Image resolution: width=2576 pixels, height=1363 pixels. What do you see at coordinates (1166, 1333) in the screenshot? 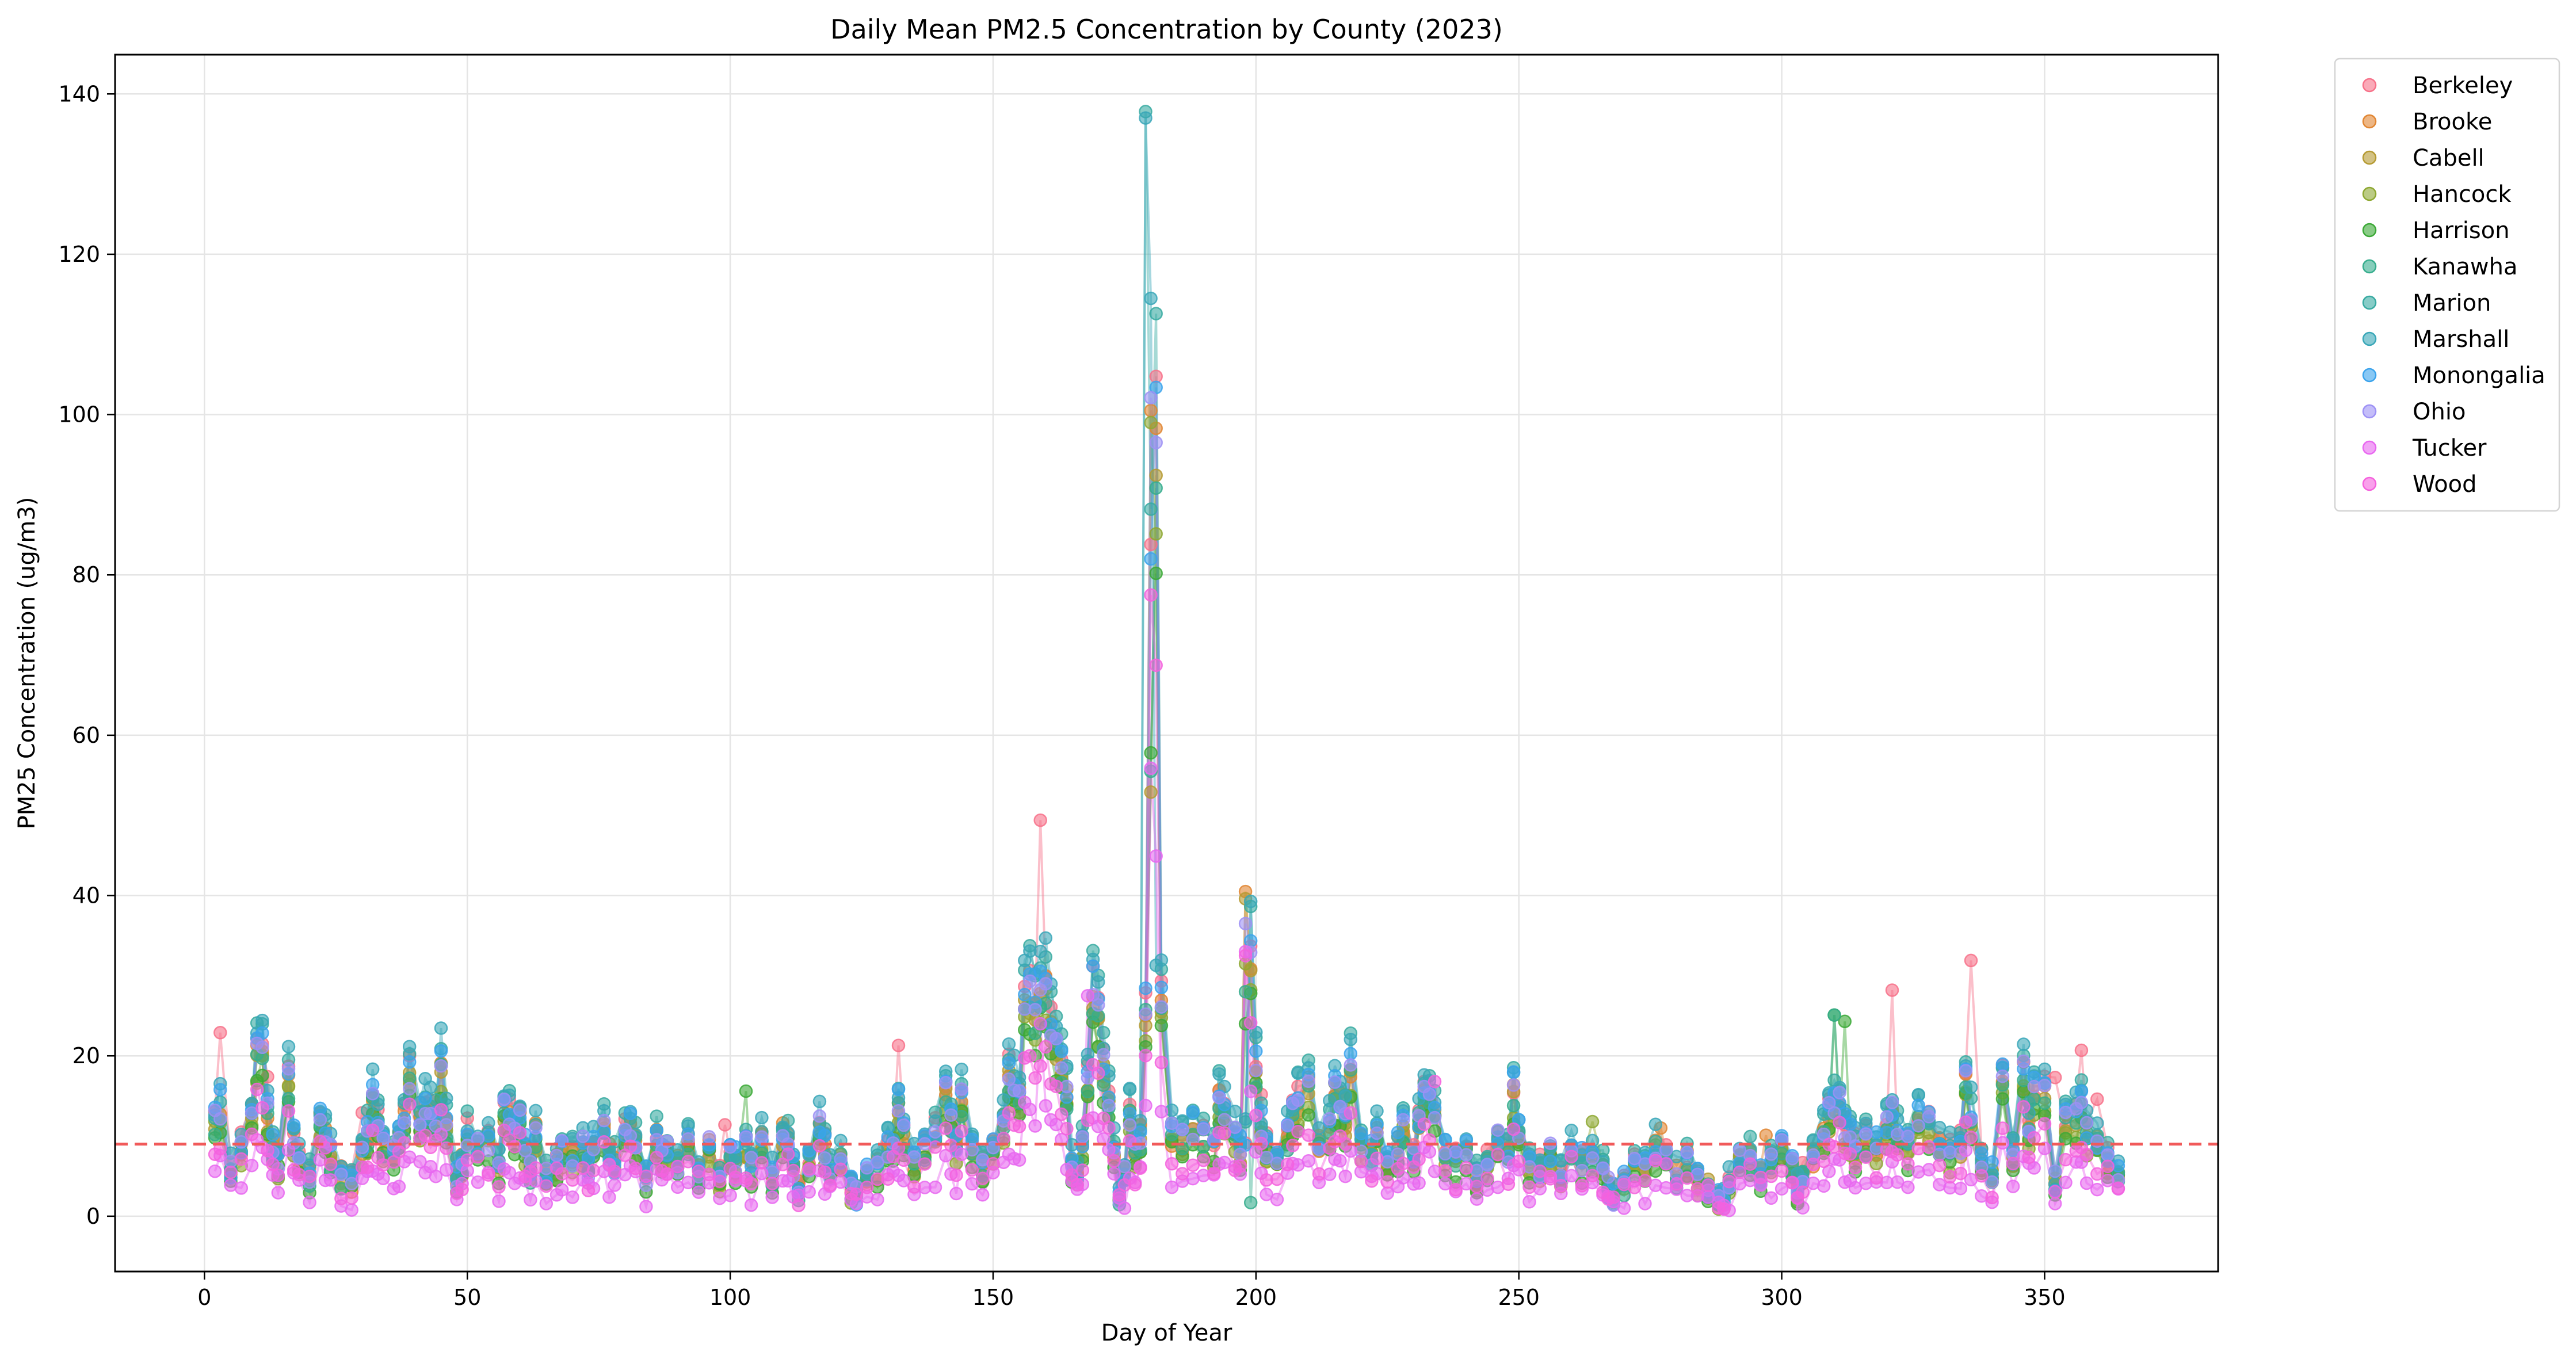
I see `x-axis-label: Day of Year` at bounding box center [1166, 1333].